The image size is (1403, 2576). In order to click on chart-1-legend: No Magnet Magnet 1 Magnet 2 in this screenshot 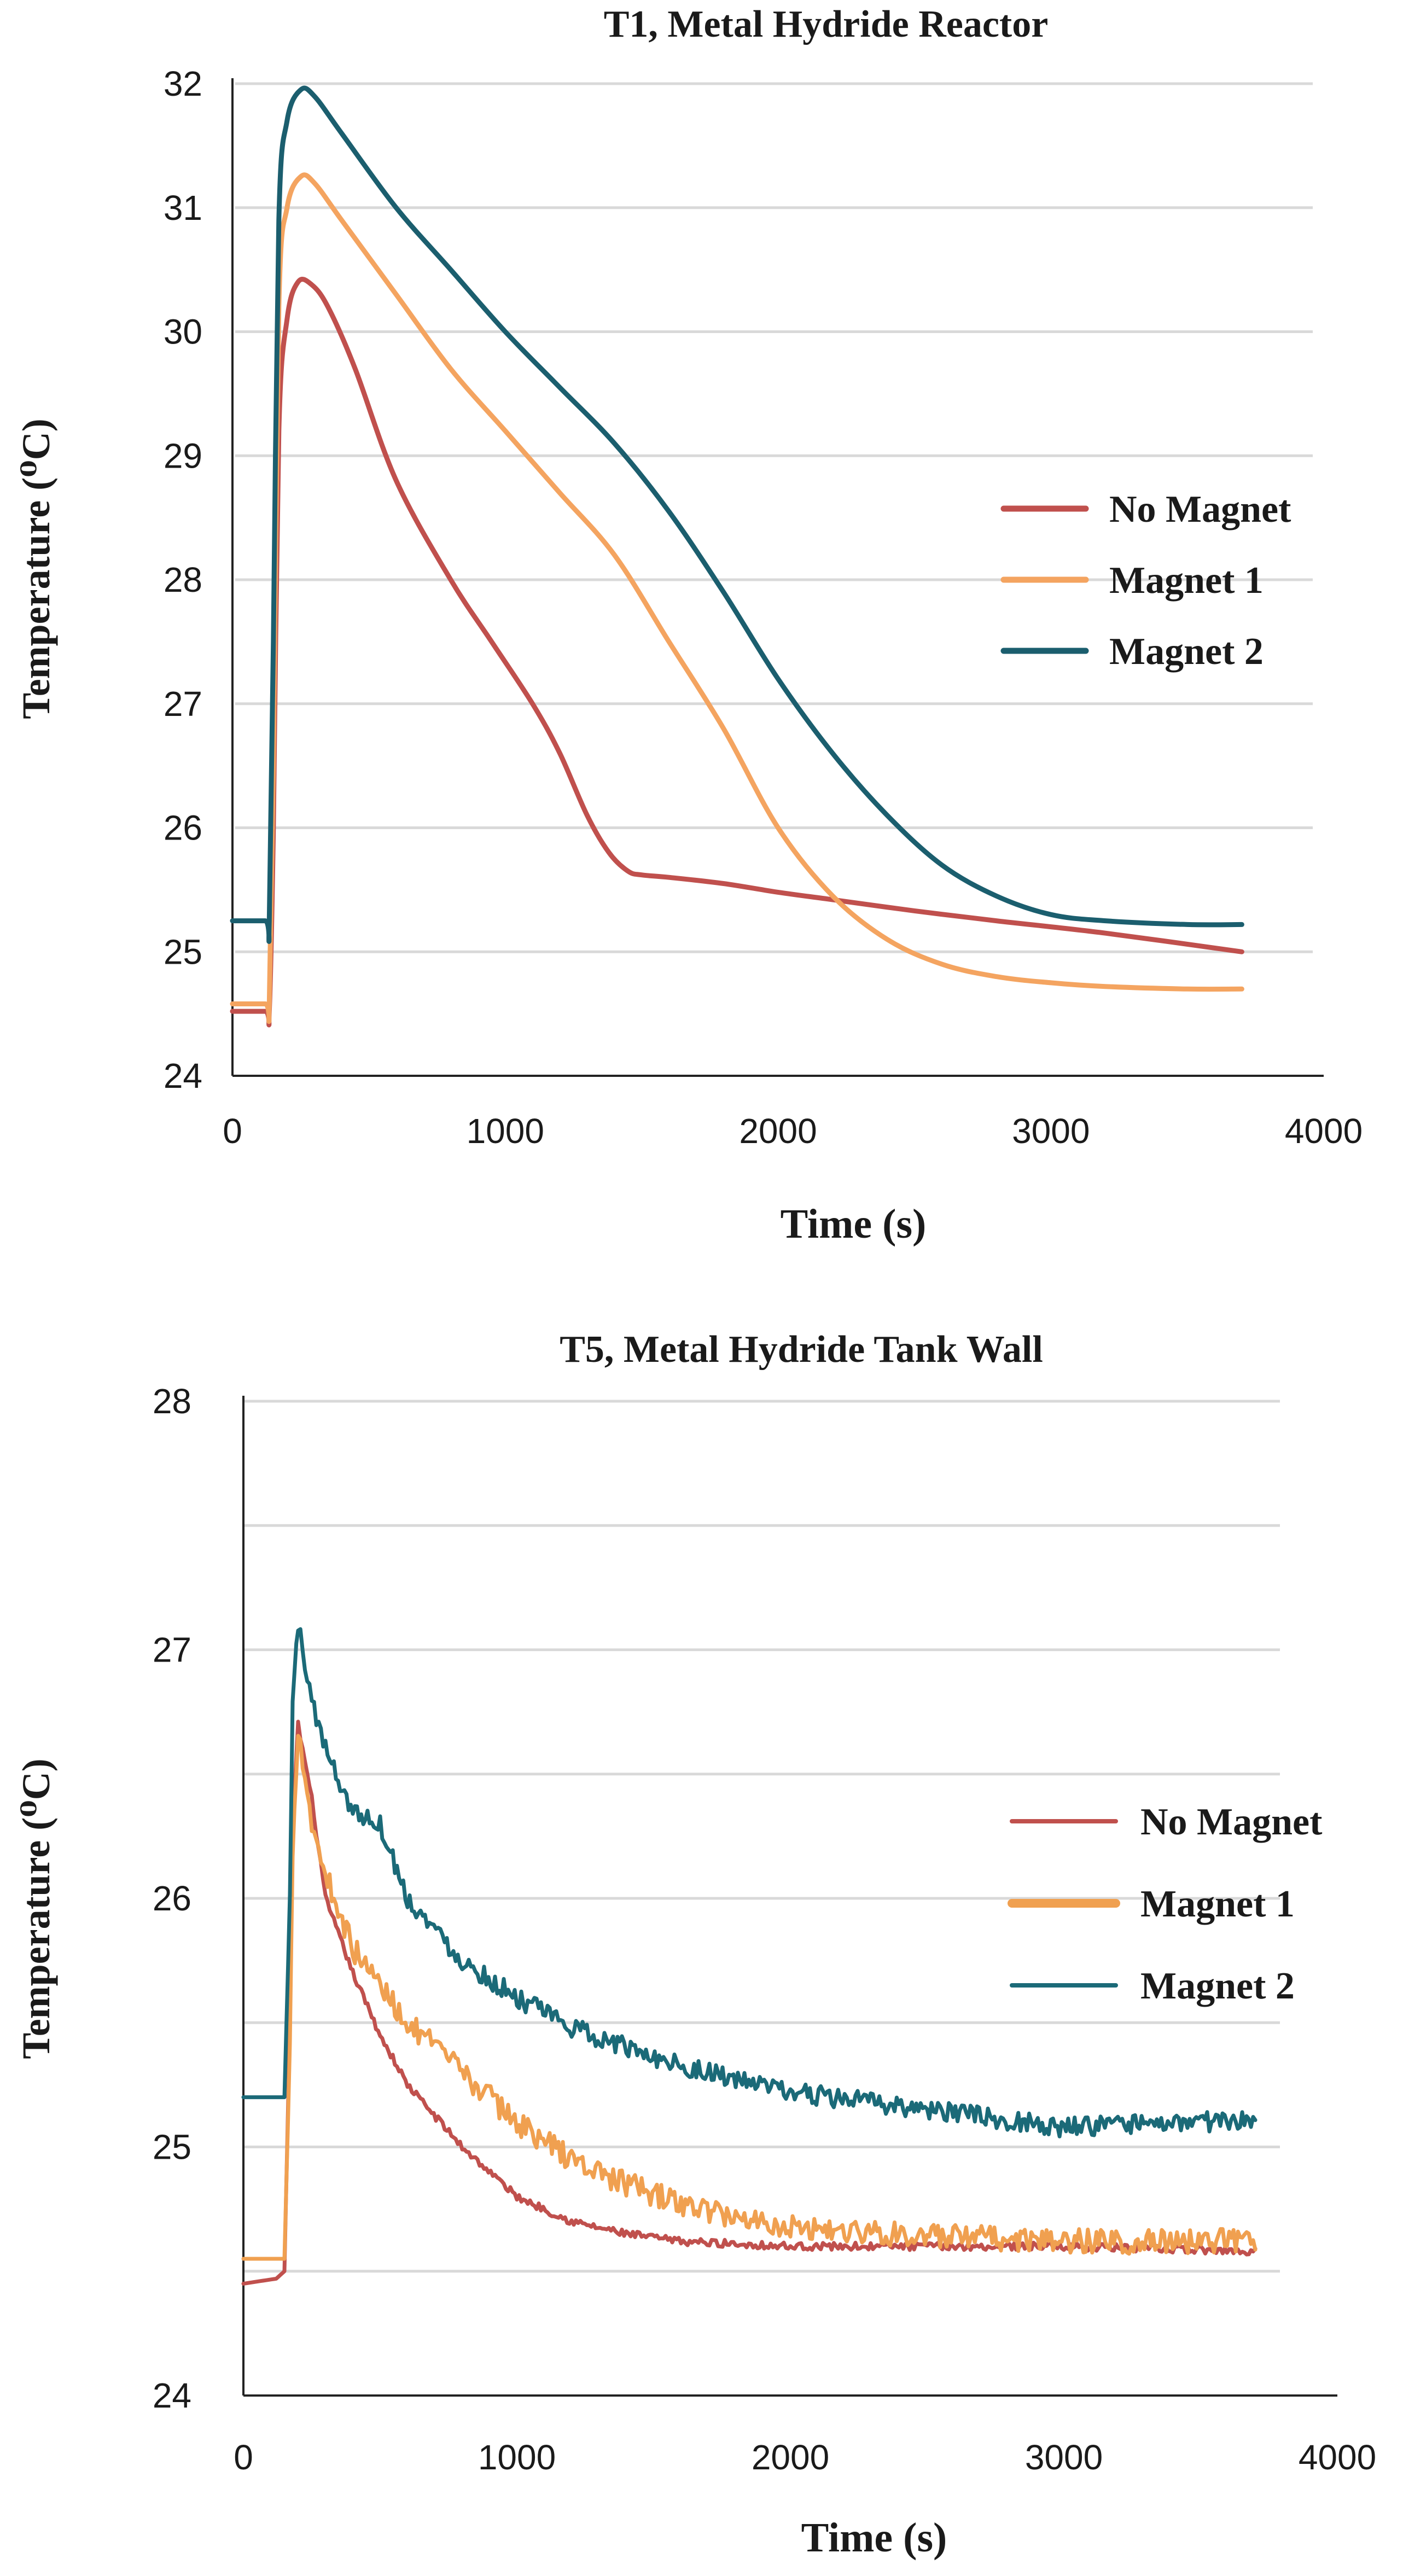, I will do `click(1145, 580)`.